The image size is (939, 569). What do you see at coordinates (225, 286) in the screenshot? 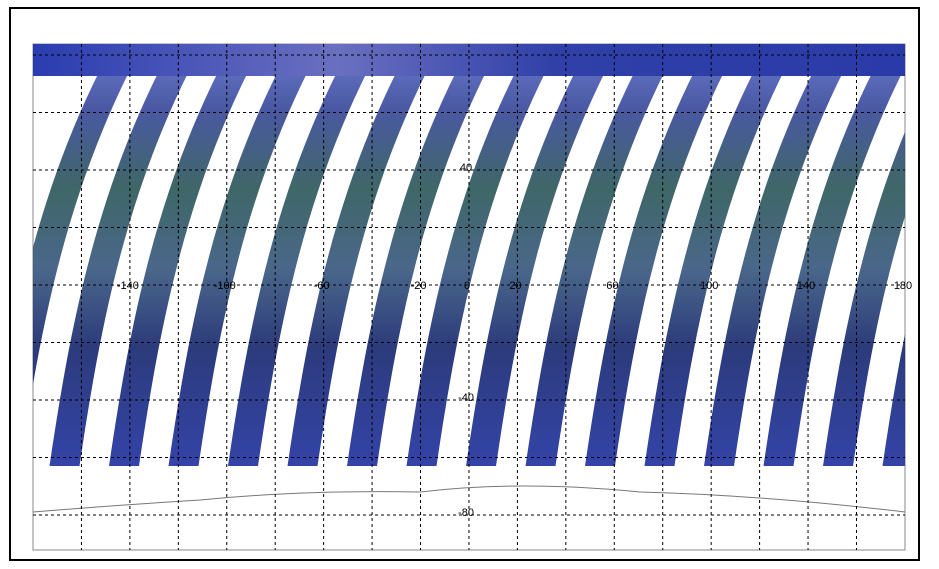
I see `lon-label: -100` at bounding box center [225, 286].